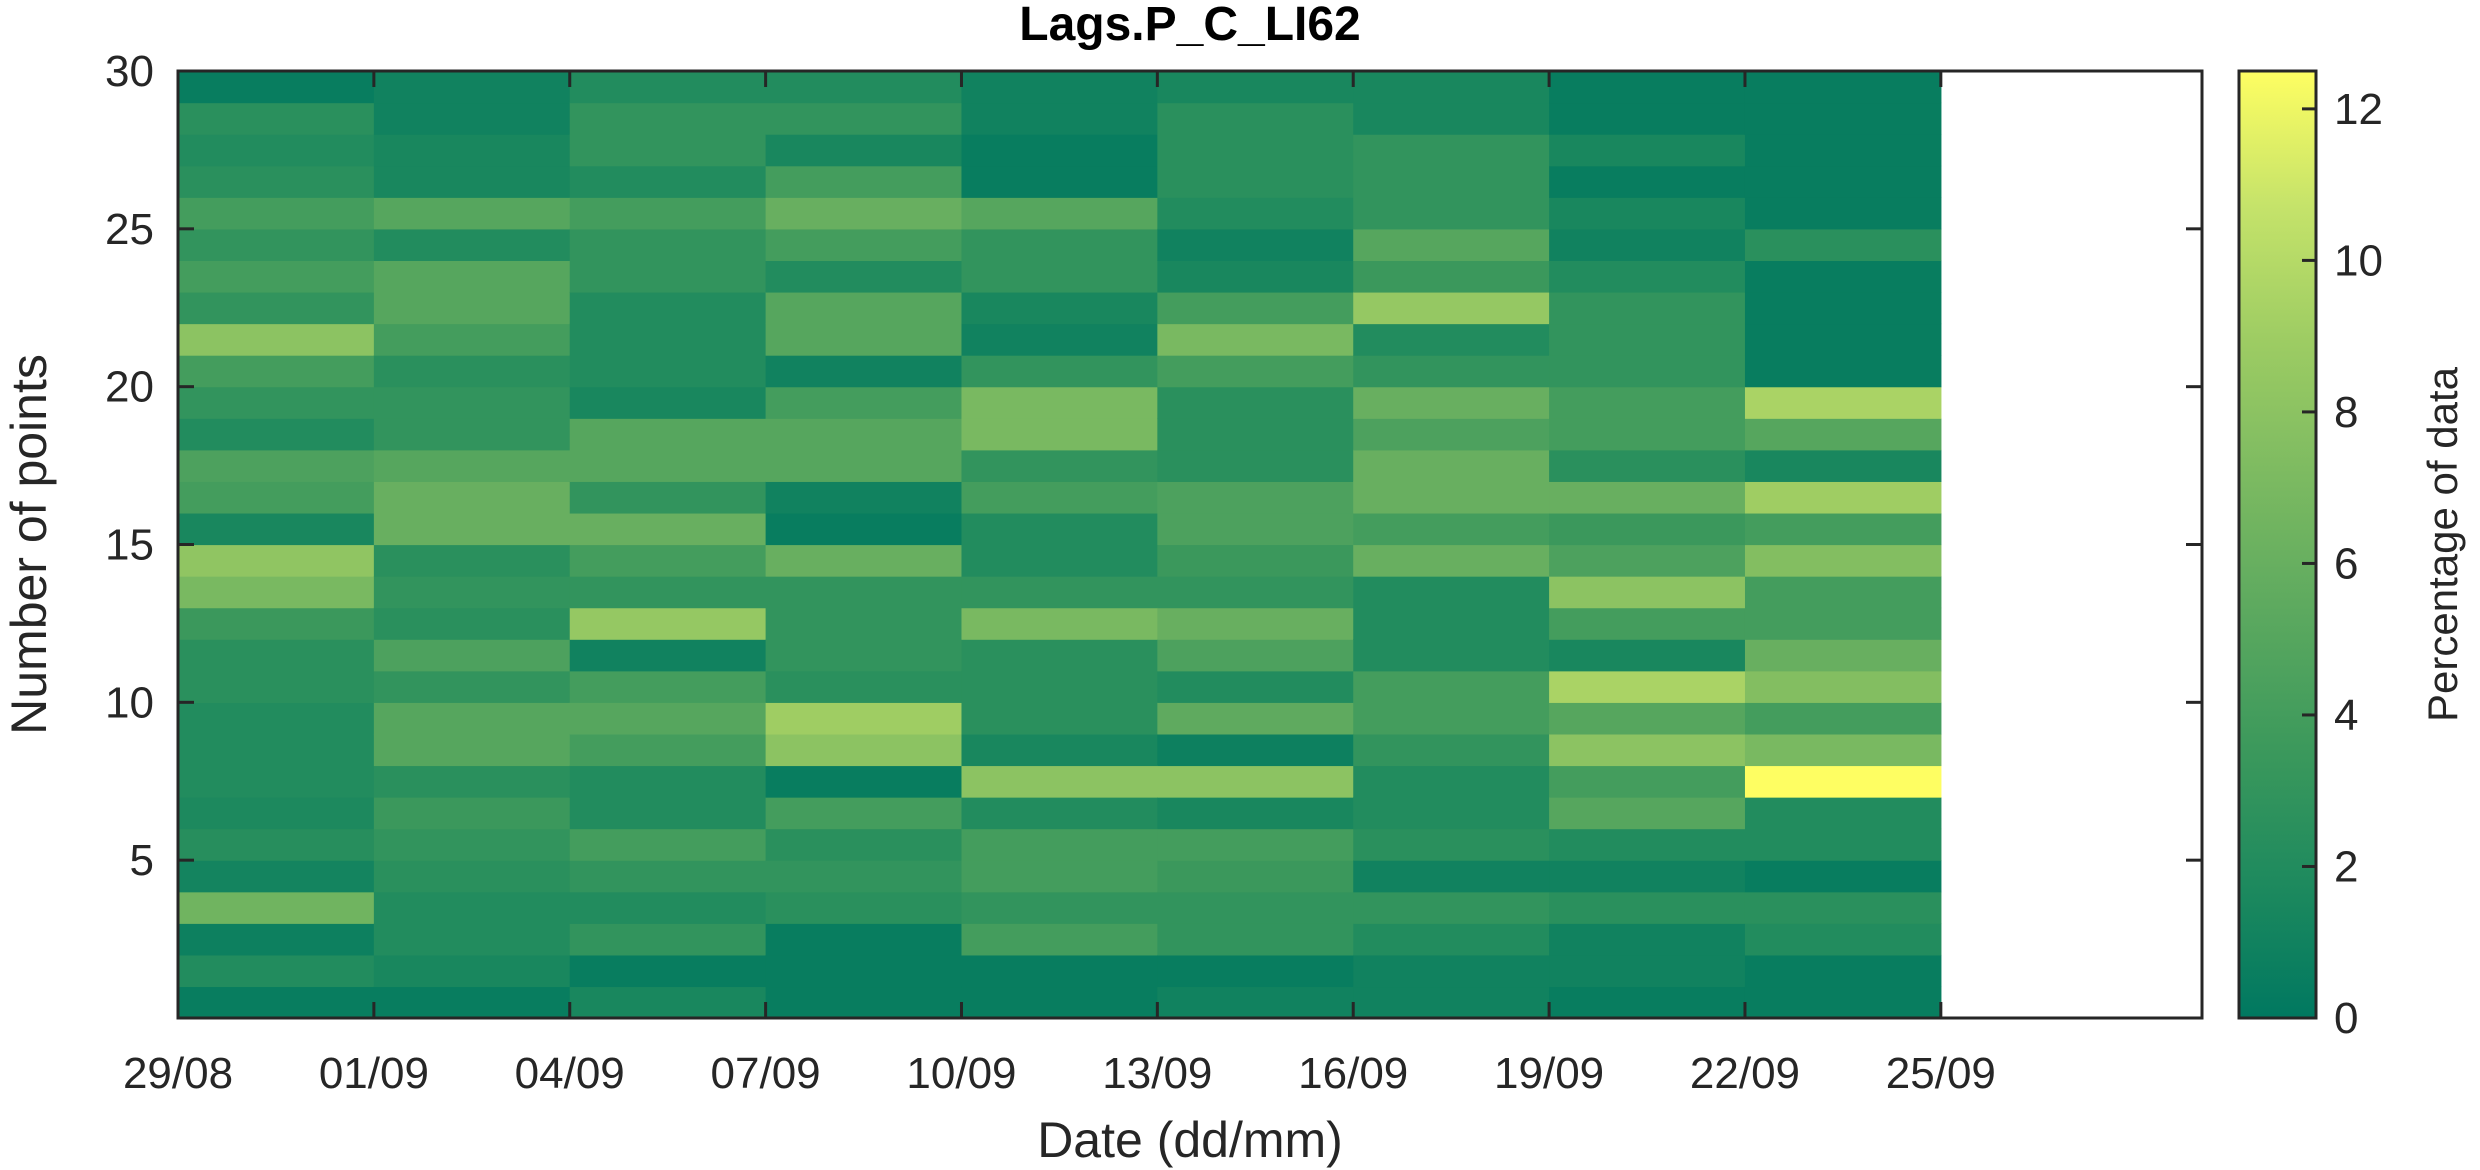  I want to click on colorbar-tick-label: 10, so click(2358, 260).